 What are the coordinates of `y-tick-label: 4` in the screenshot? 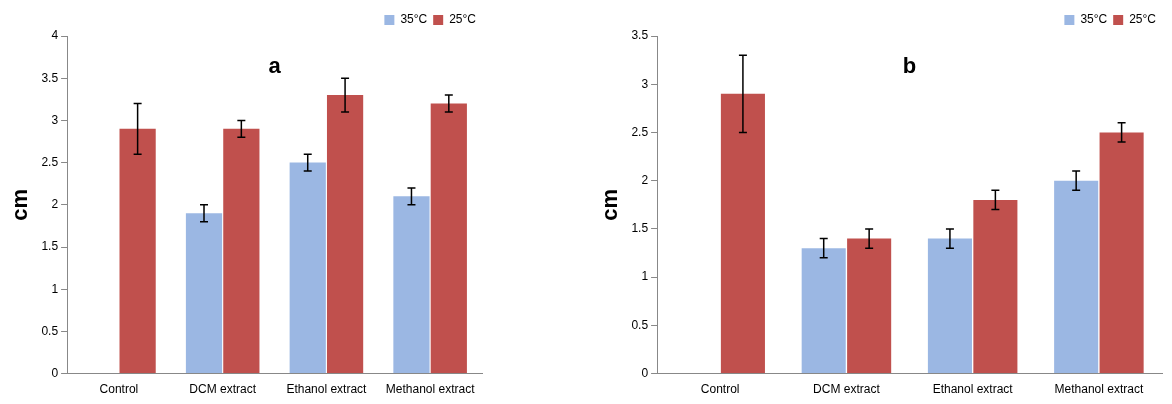 It's located at (55, 35).